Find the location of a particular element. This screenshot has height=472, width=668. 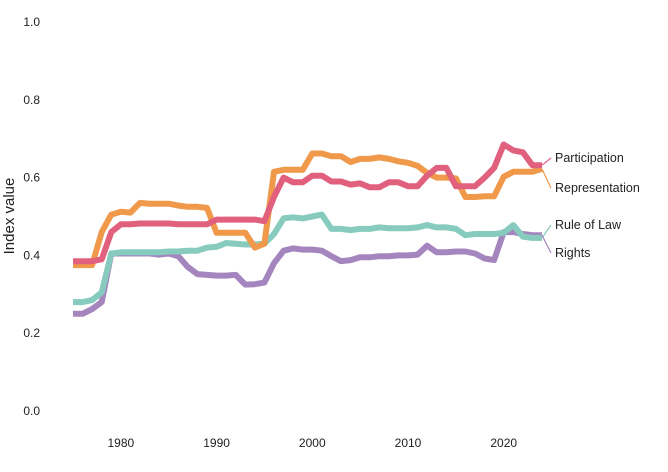

y-tick-label: 0.0 is located at coordinates (31, 411).